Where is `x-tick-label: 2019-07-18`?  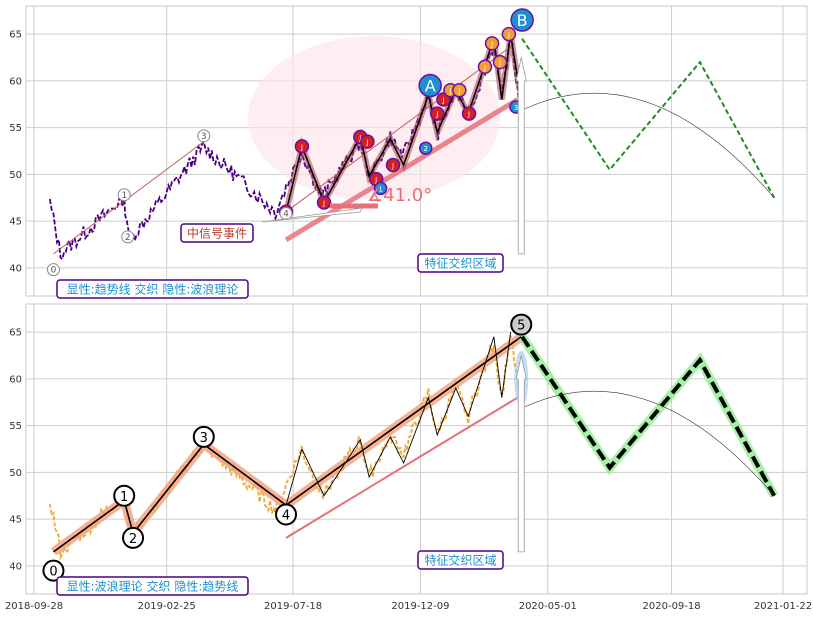 x-tick-label: 2019-07-18 is located at coordinates (293, 606).